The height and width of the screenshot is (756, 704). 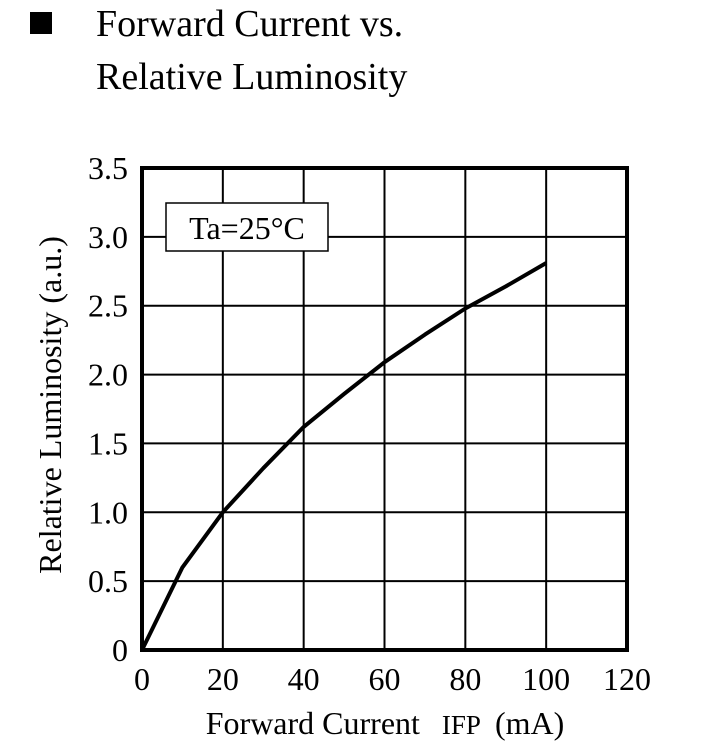 What do you see at coordinates (465, 679) in the screenshot?
I see `x-tick-label: 80` at bounding box center [465, 679].